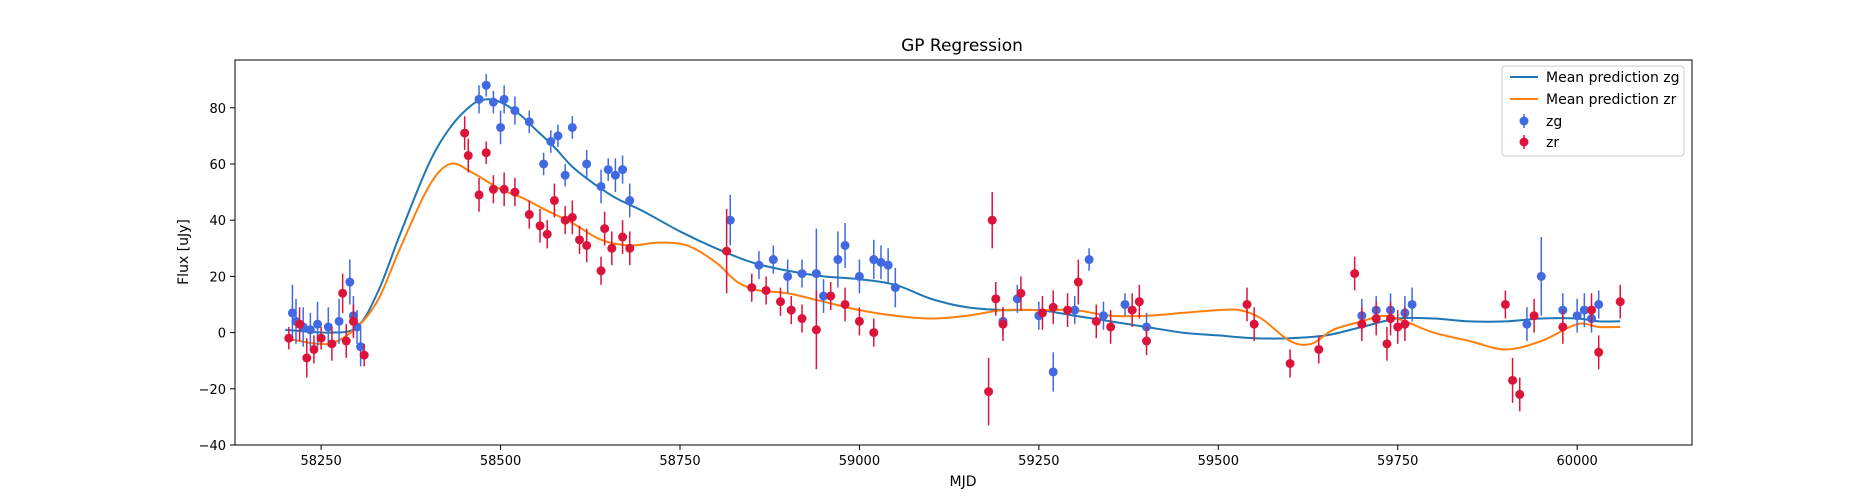 This screenshot has width=1875, height=500. Describe the element at coordinates (859, 461) in the screenshot. I see `x-tick-label: 59000` at that location.